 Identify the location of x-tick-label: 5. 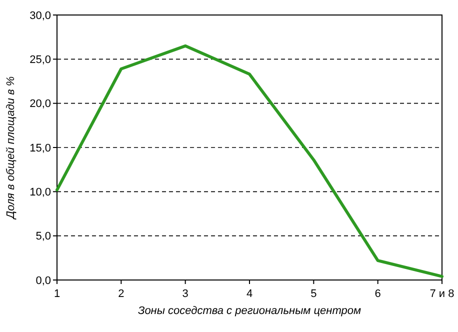
(313, 294).